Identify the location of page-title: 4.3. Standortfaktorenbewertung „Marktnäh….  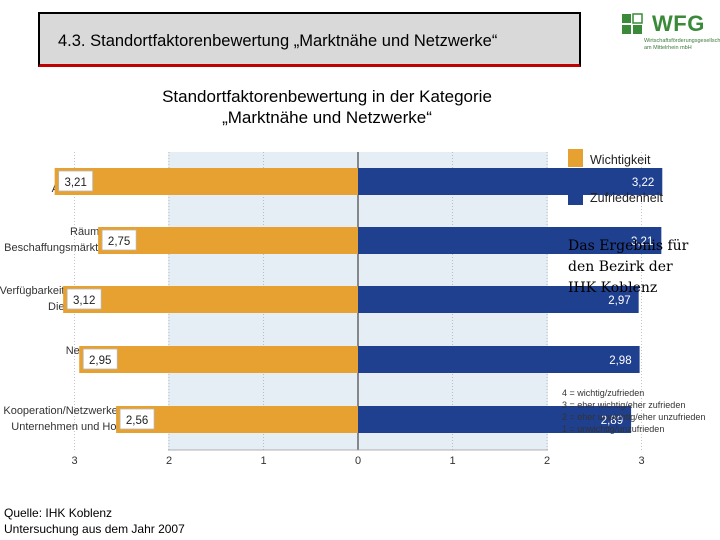
(278, 41).